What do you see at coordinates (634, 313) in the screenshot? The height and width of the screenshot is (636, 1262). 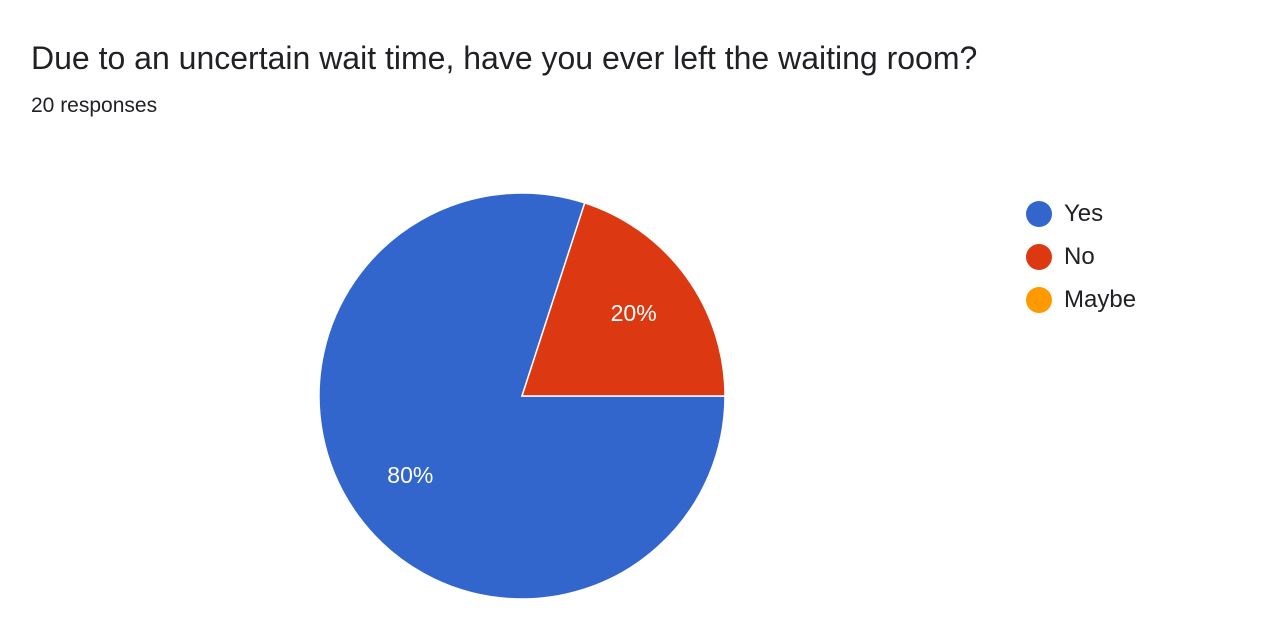 I see `pie-label-no: 20%` at bounding box center [634, 313].